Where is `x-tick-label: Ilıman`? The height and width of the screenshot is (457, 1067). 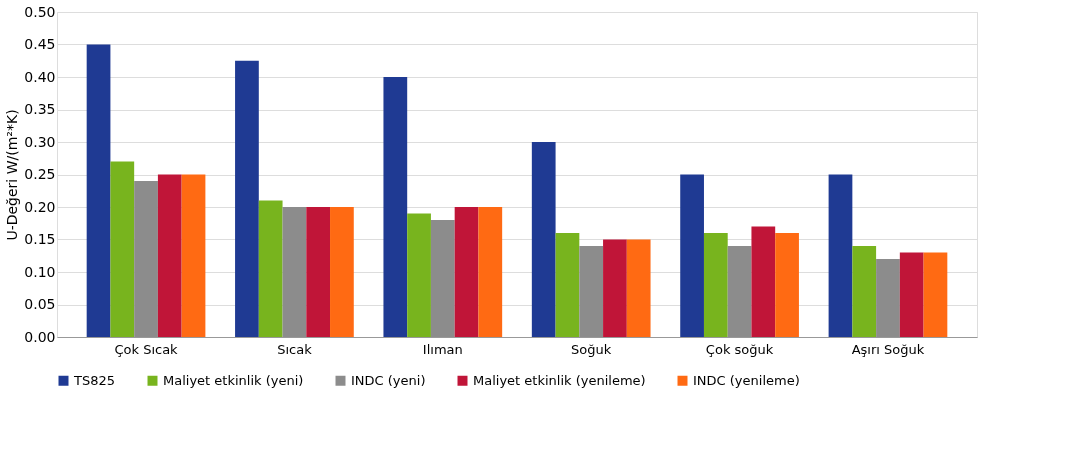 x-tick-label: Ilıman is located at coordinates (442, 349).